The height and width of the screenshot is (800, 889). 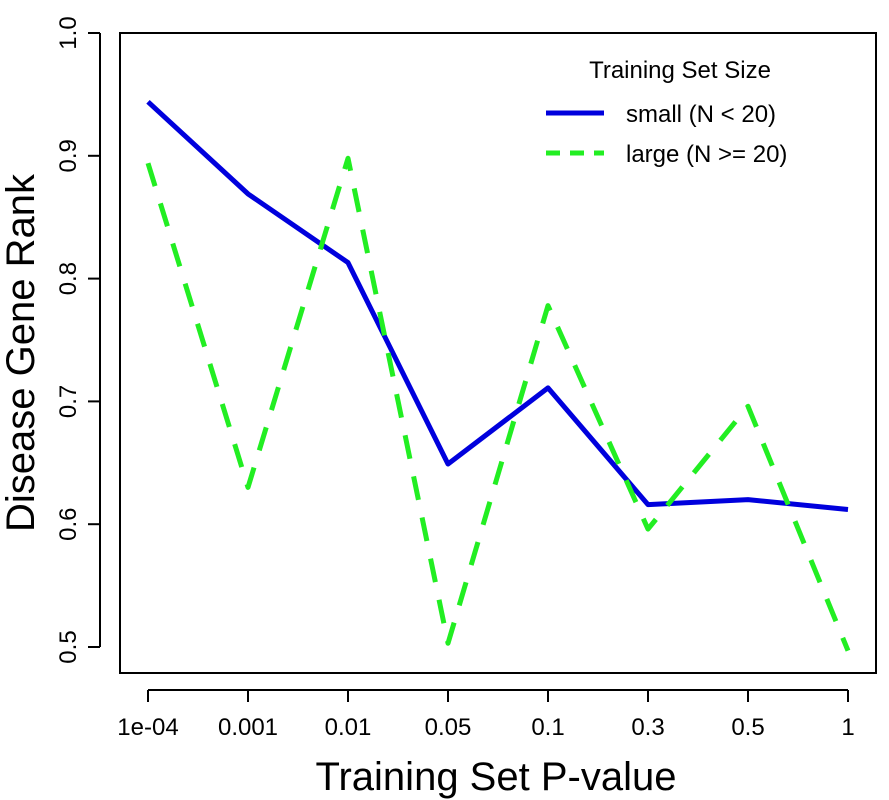 I want to click on x-tick-label: 1e-04, so click(x=147, y=727).